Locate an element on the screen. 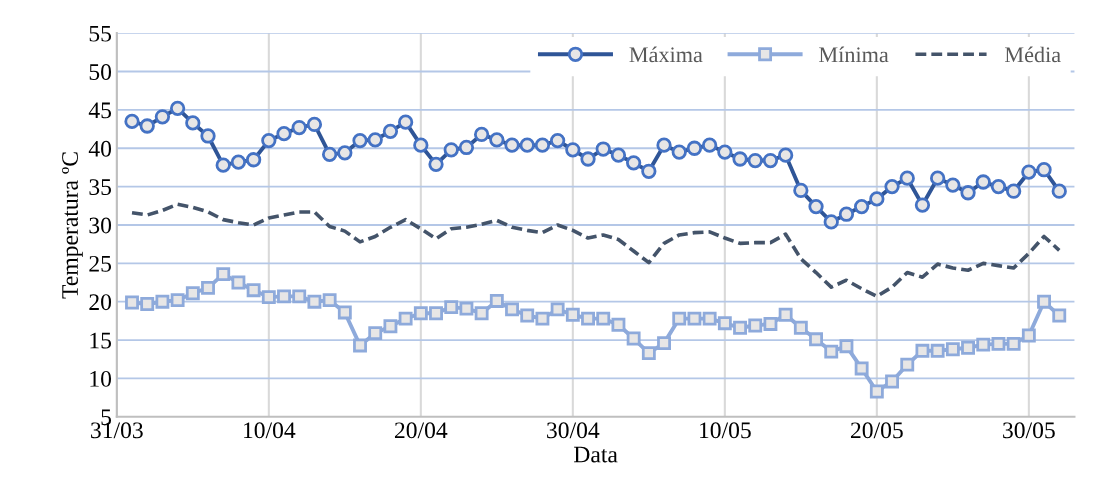  y-tick-label: 30 is located at coordinates (100, 225).